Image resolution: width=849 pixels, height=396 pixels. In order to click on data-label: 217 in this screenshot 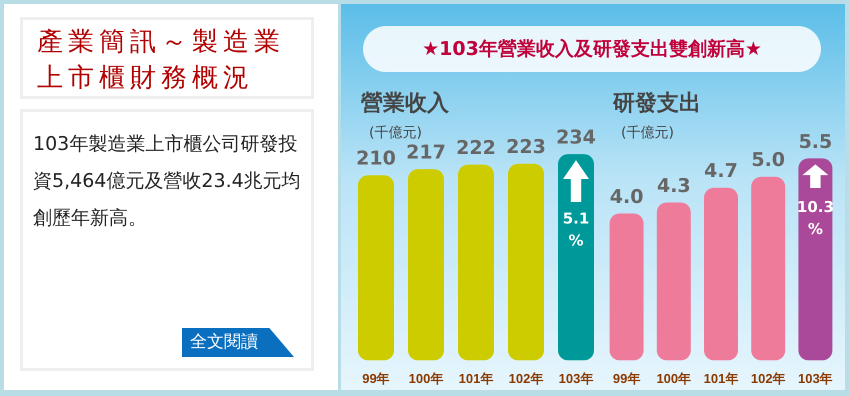, I will do `click(426, 153)`.